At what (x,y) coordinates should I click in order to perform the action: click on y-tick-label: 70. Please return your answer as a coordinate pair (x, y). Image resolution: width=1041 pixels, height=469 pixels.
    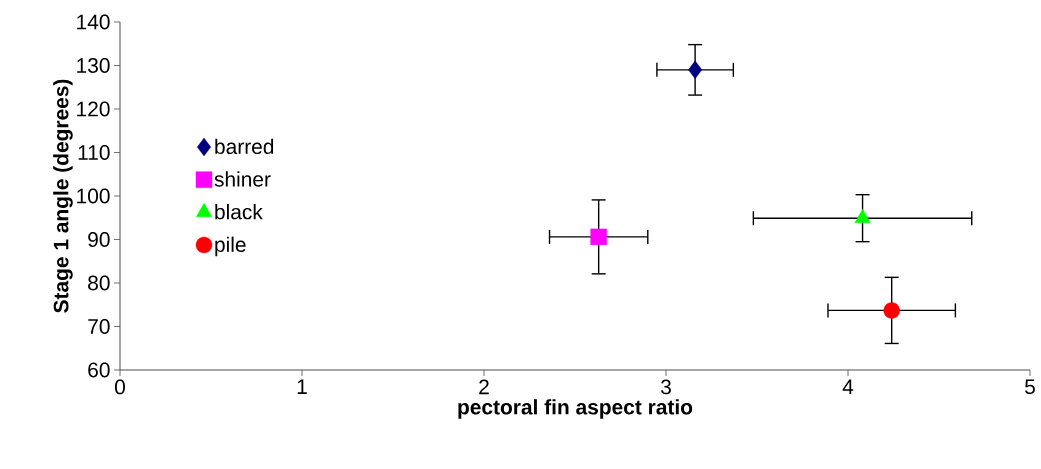
    Looking at the image, I should click on (99, 326).